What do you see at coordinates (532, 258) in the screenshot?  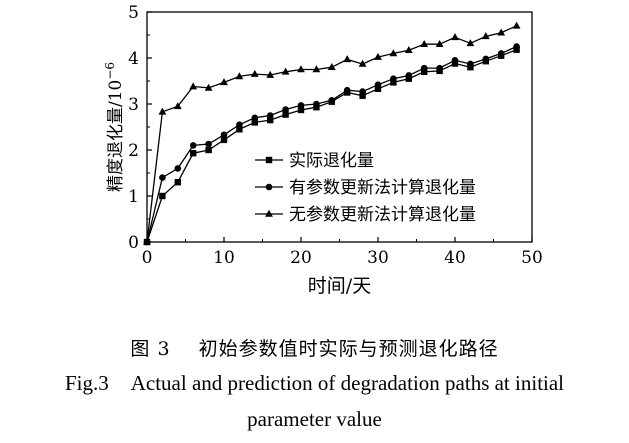 I see `x-tick-label: 50` at bounding box center [532, 258].